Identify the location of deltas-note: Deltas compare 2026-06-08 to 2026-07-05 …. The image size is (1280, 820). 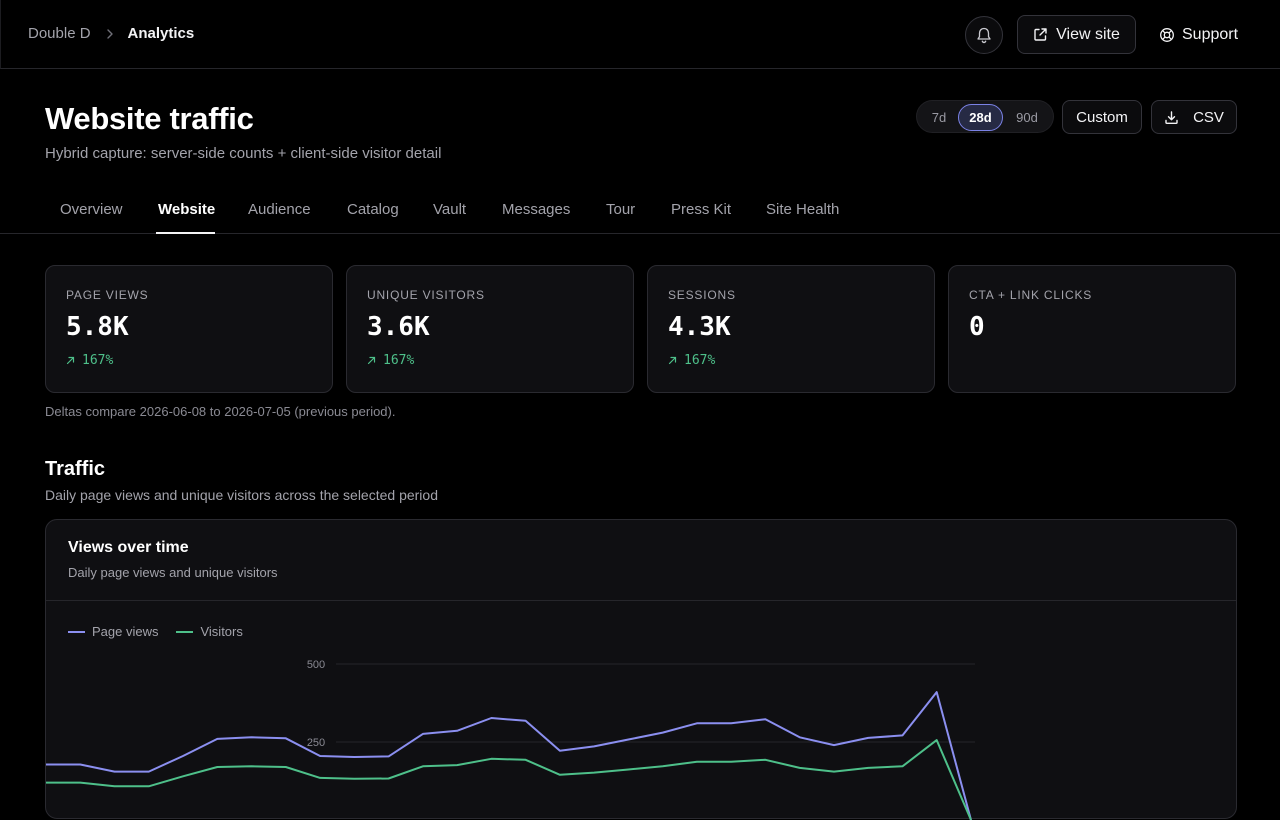
(220, 411).